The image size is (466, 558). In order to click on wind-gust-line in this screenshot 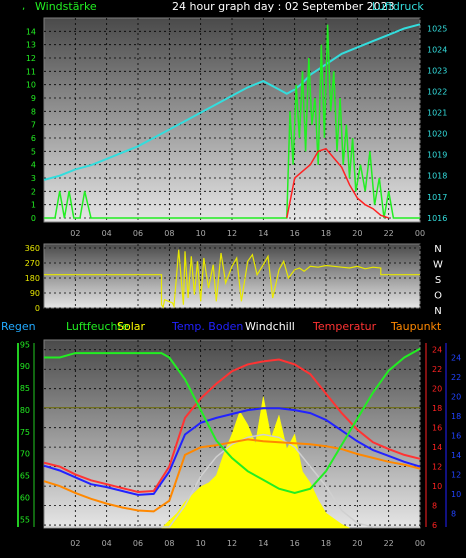, I will do `click(337, 183)`.